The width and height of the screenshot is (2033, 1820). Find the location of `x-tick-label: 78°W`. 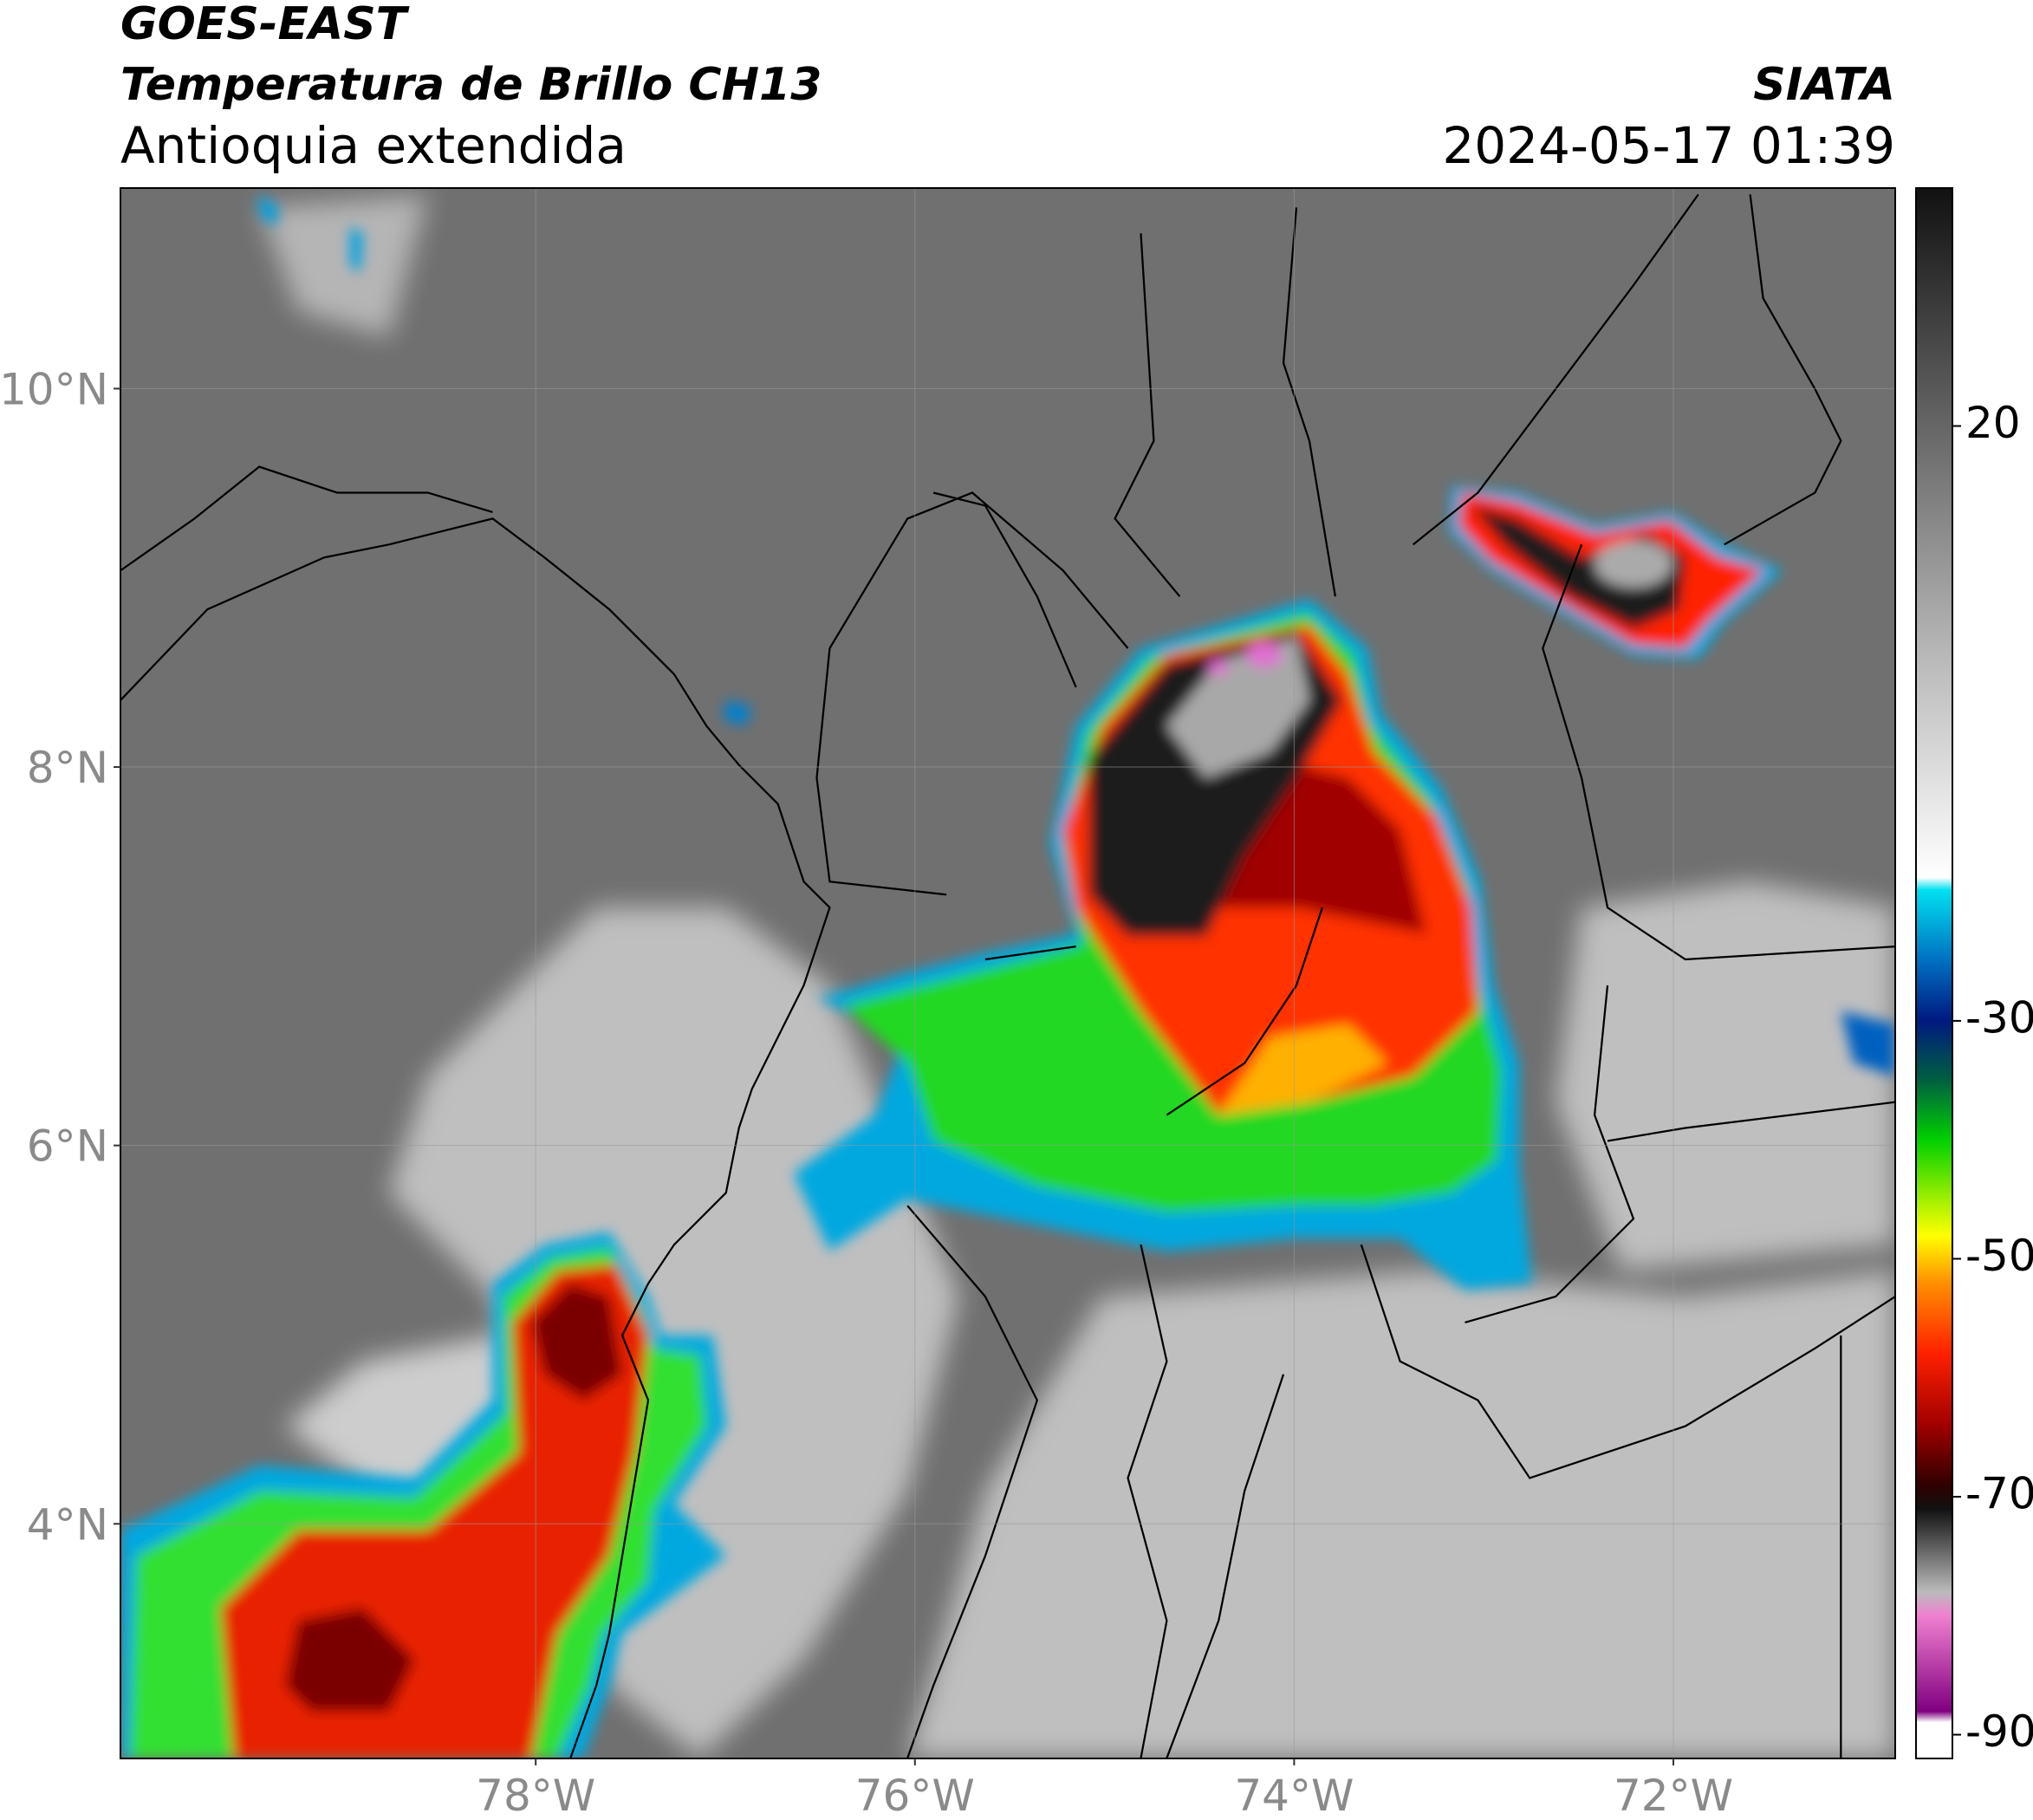

x-tick-label: 78°W is located at coordinates (535, 1795).